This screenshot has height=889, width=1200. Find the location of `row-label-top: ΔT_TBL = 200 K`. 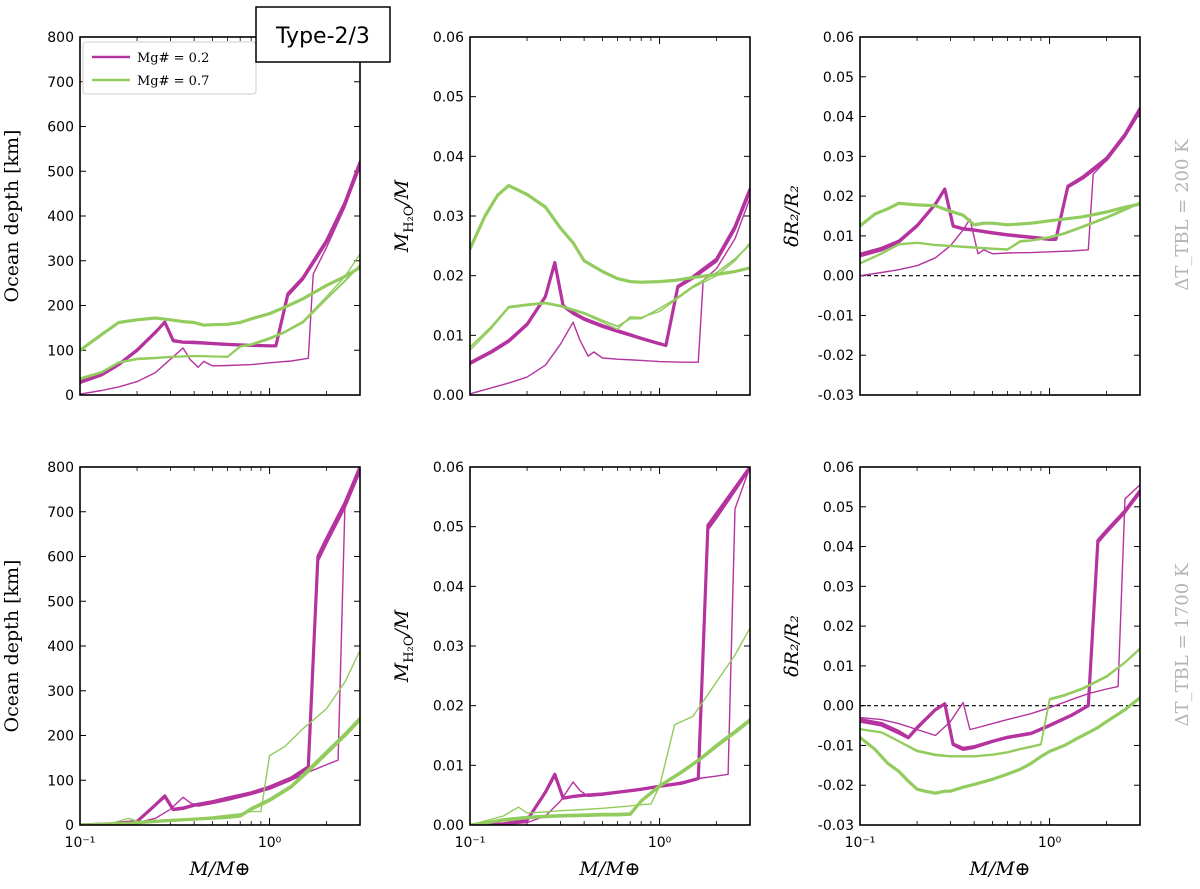

row-label-top: ΔT_TBL = 200 K is located at coordinates (1182, 215).